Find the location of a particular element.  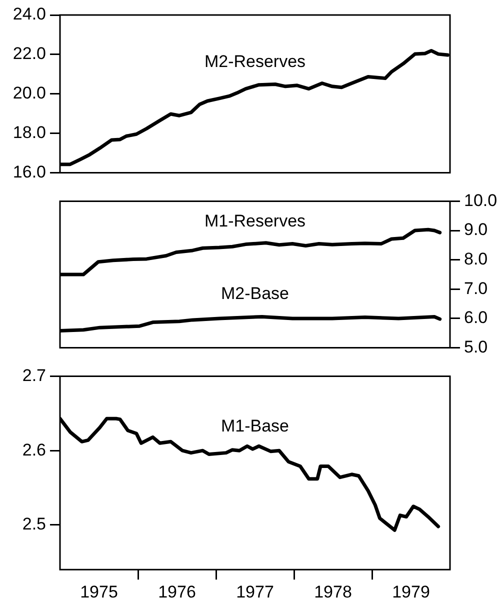

x-tick-label: 1978 is located at coordinates (333, 592).